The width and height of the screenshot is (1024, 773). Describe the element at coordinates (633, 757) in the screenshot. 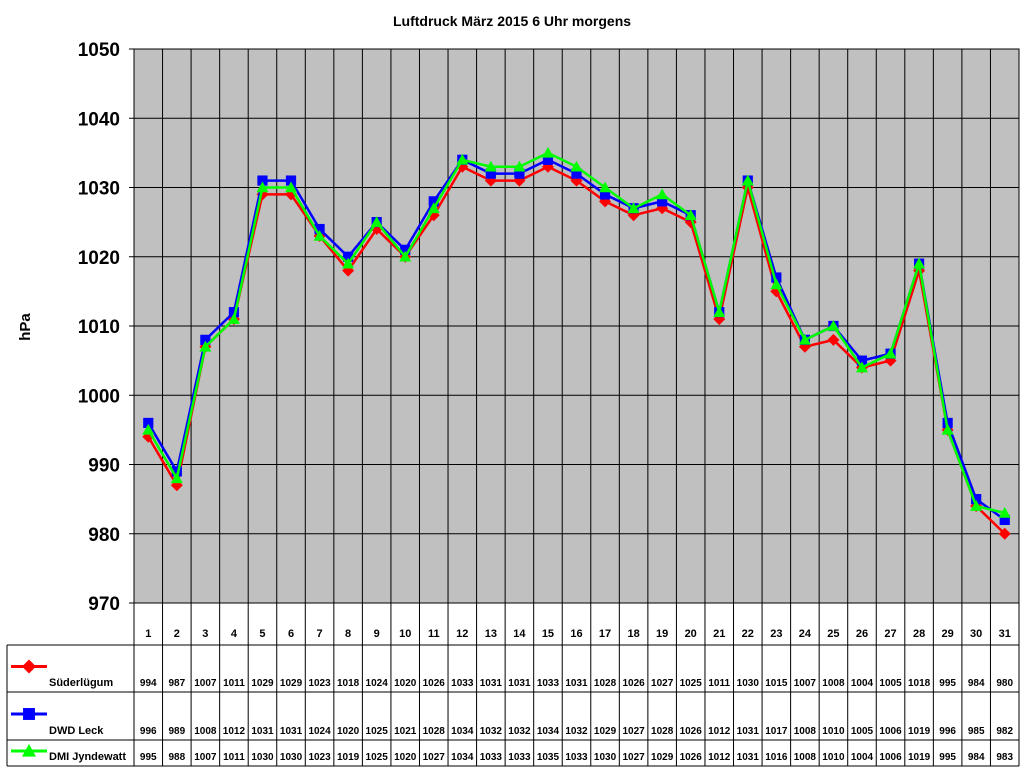

I see `data-label: 1027` at that location.